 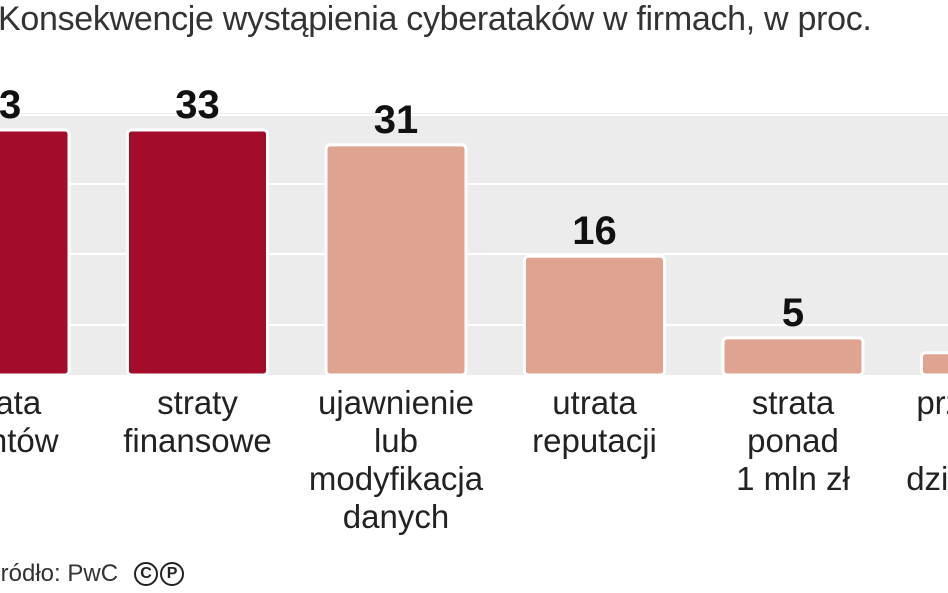 I want to click on source-row: Źródło: PwC C P, so click(x=92, y=574).